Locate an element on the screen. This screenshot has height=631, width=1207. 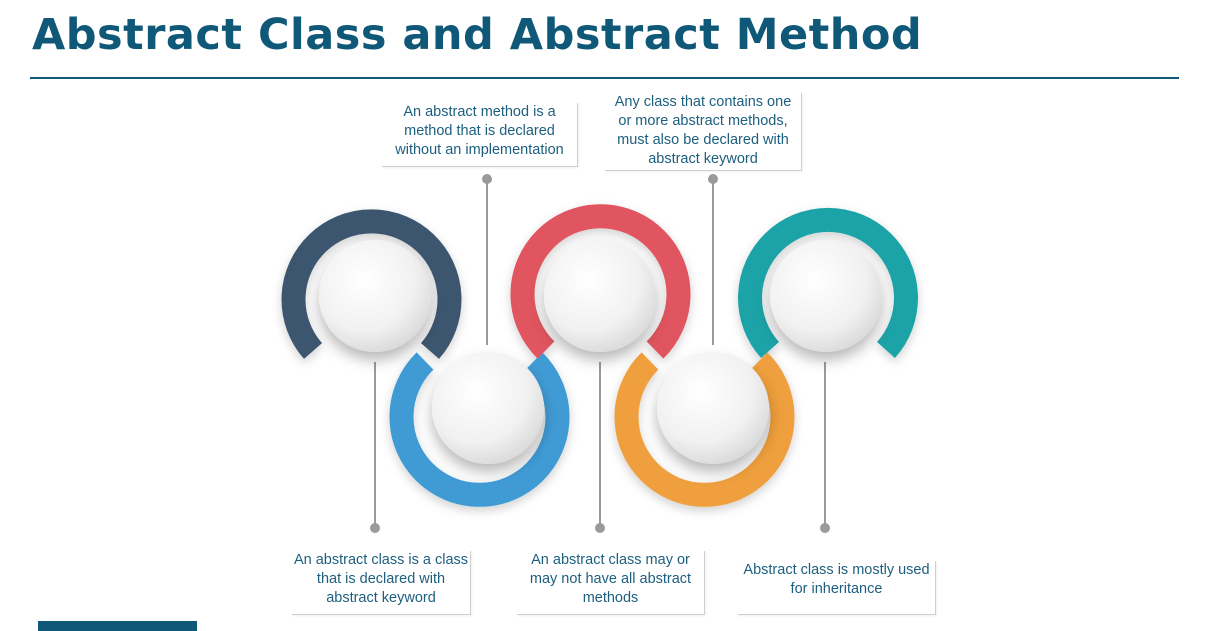
ring-navy is located at coordinates (371, 284).